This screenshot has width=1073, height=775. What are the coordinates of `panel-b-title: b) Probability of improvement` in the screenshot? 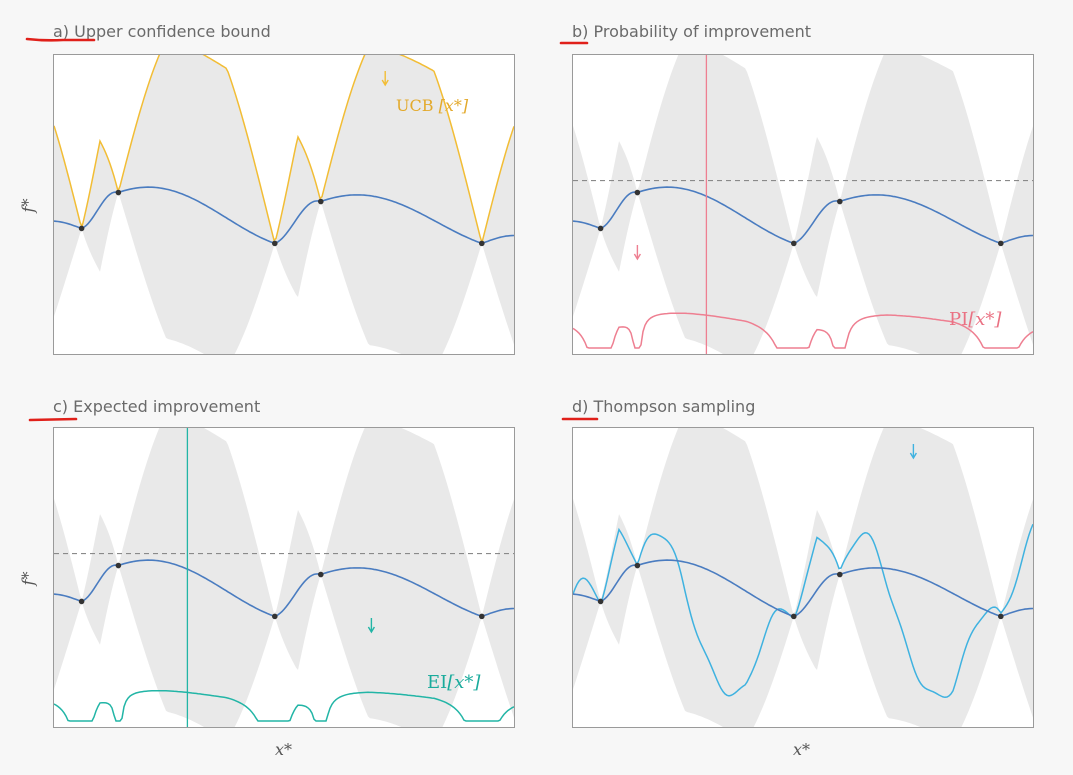 It's located at (692, 31).